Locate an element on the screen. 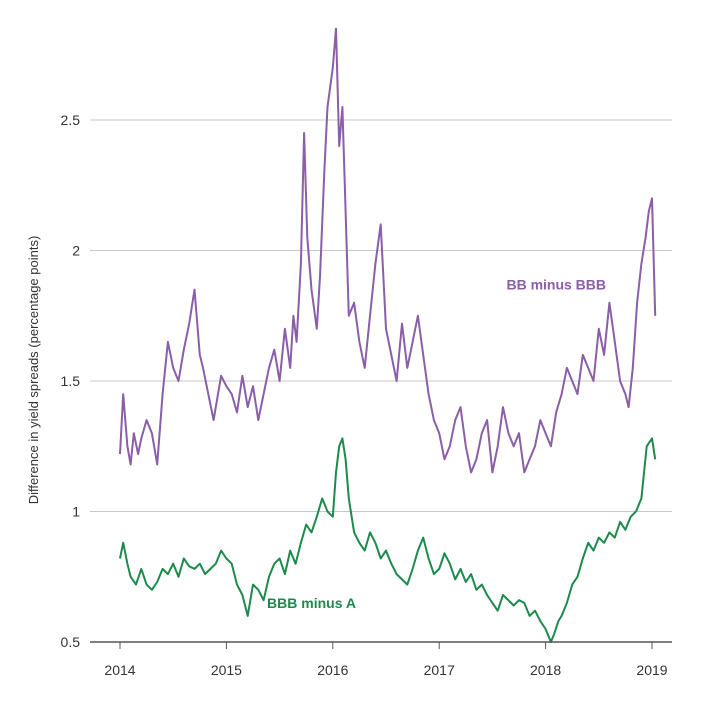  x-tick-label: 2017 is located at coordinates (439, 670).